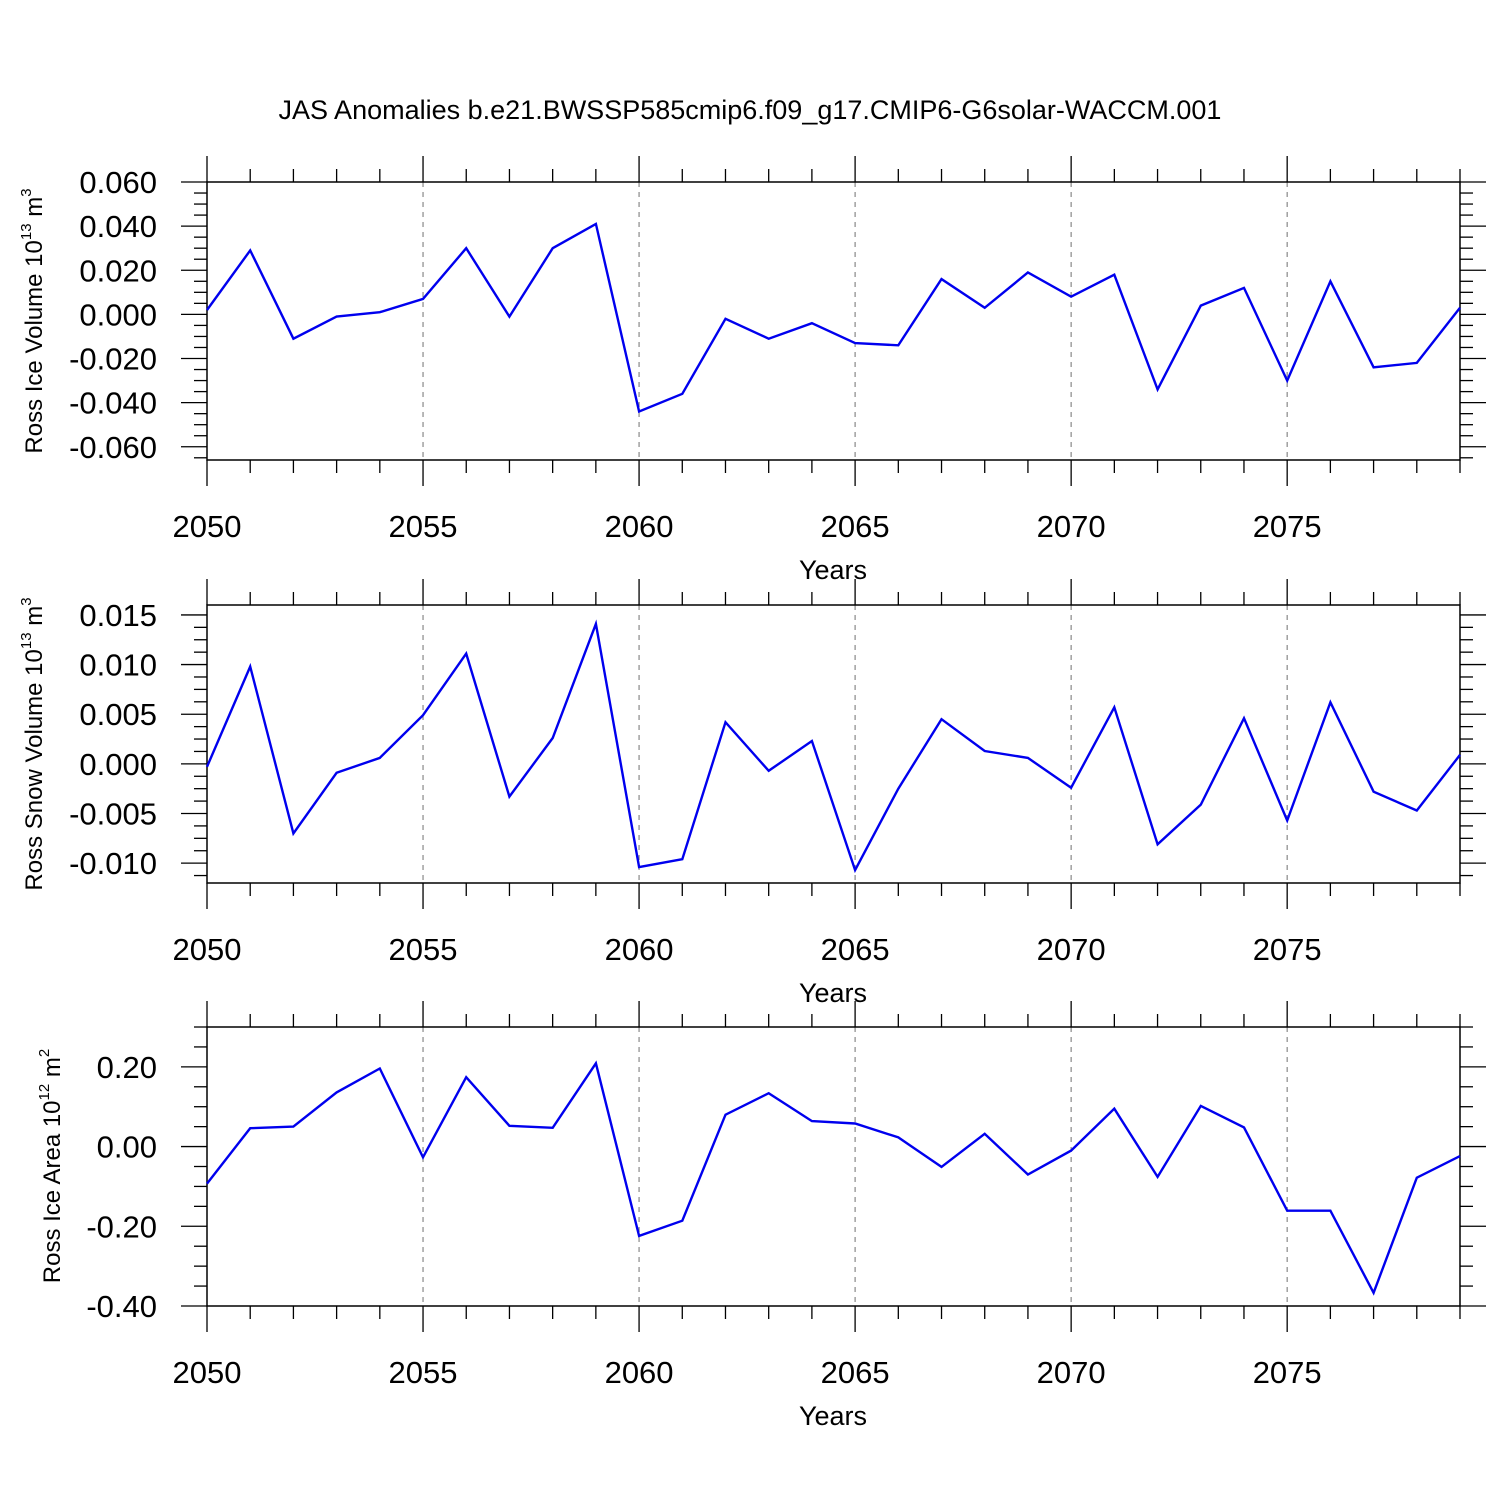  What do you see at coordinates (52, 1208) in the screenshot?
I see `y-axis-label-text: Ross Ice Area` at bounding box center [52, 1208].